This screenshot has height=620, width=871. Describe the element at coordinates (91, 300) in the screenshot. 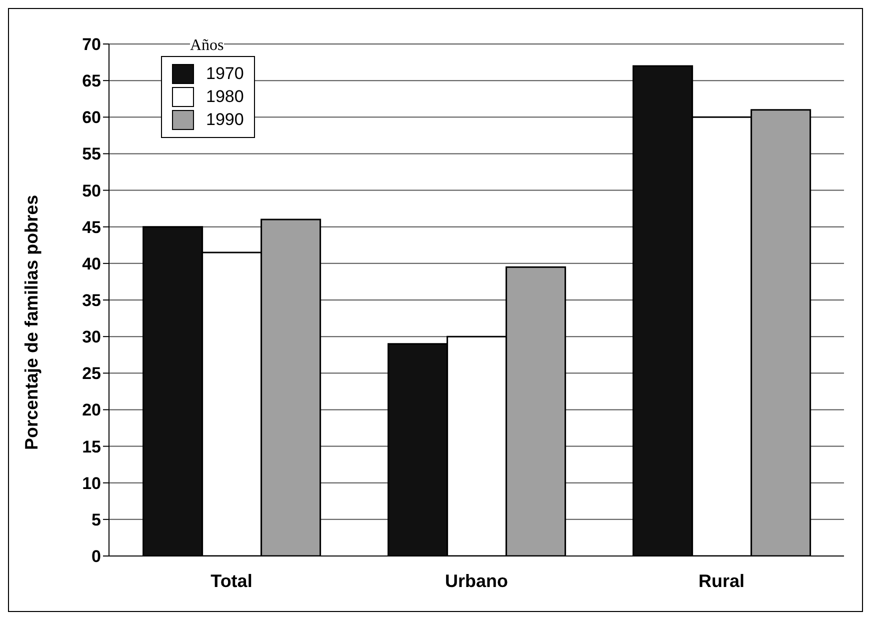

I see `y-tick-label: 35` at that location.